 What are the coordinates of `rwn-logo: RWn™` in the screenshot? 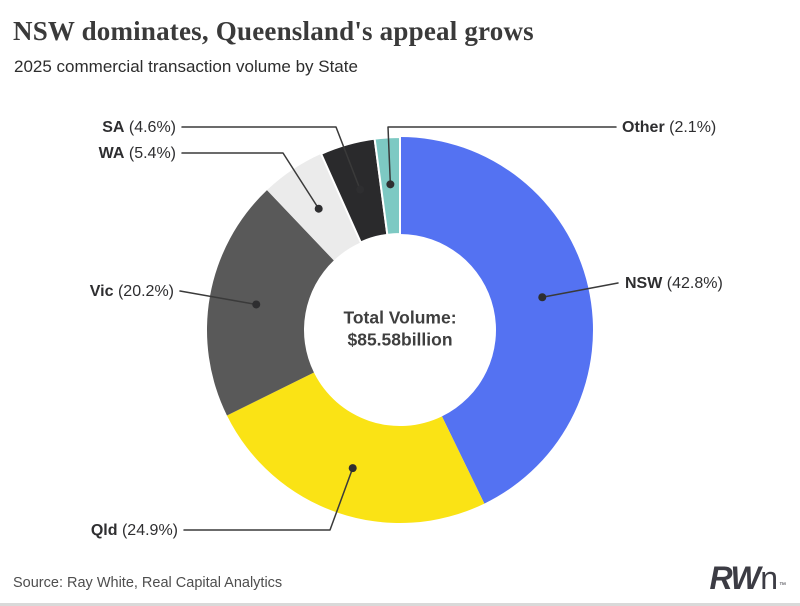 It's located at (747, 578).